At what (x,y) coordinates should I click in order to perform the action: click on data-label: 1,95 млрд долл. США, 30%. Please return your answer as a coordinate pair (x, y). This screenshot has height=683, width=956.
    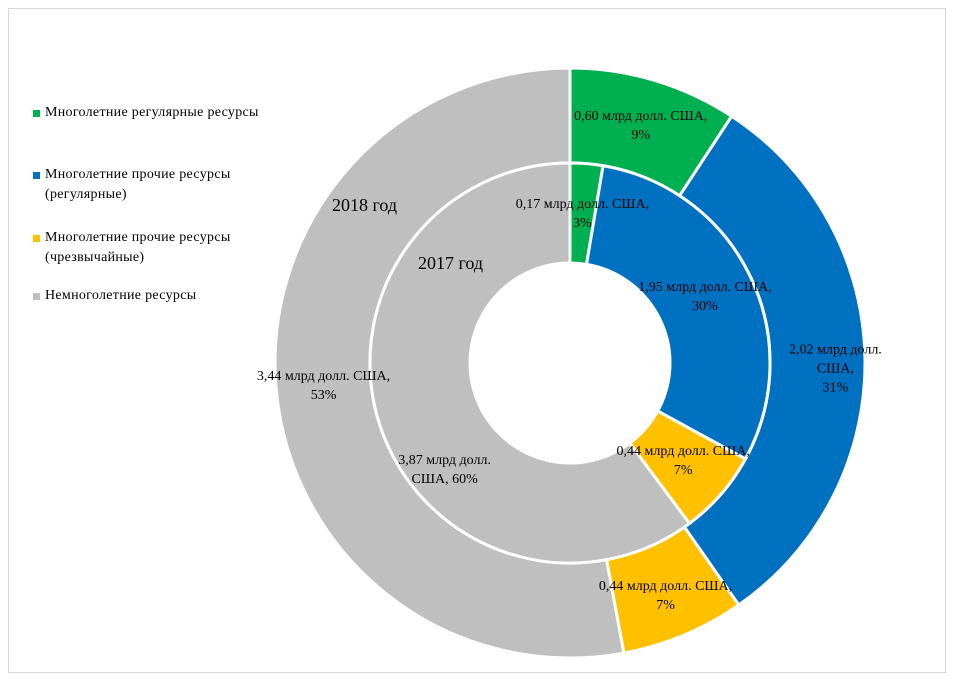
    Looking at the image, I should click on (705, 297).